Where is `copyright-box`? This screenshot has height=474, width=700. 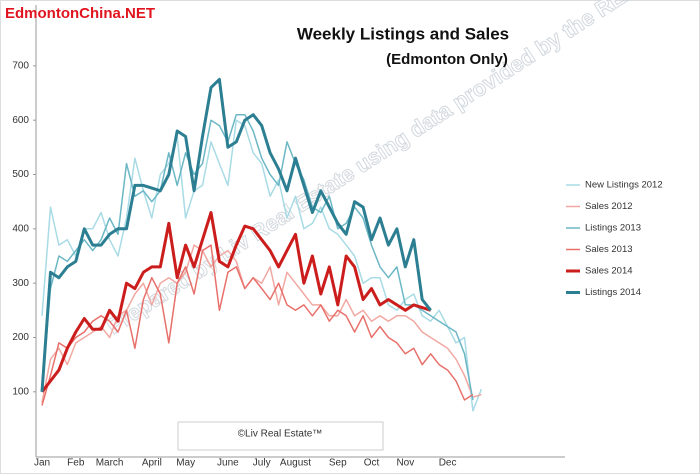
copyright-box is located at coordinates (280, 436).